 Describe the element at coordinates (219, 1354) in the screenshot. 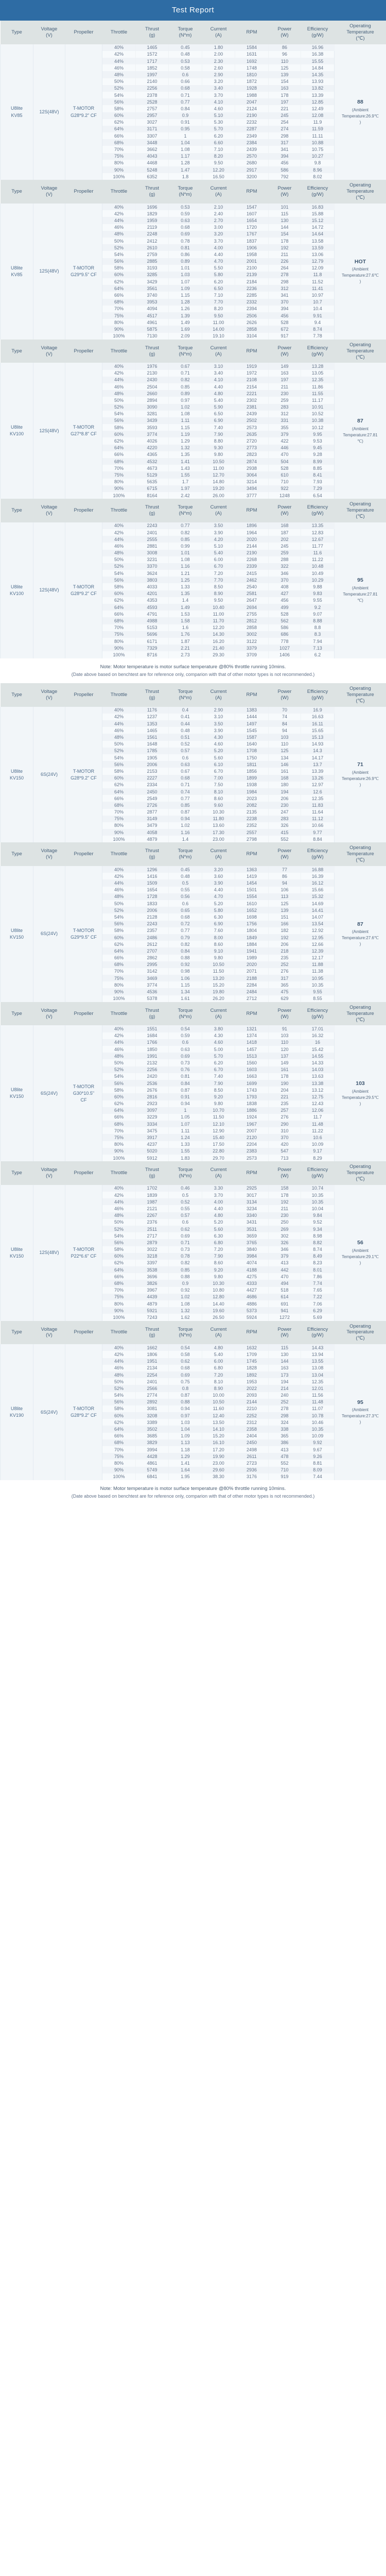

I see `cell-current: 5.40` at that location.